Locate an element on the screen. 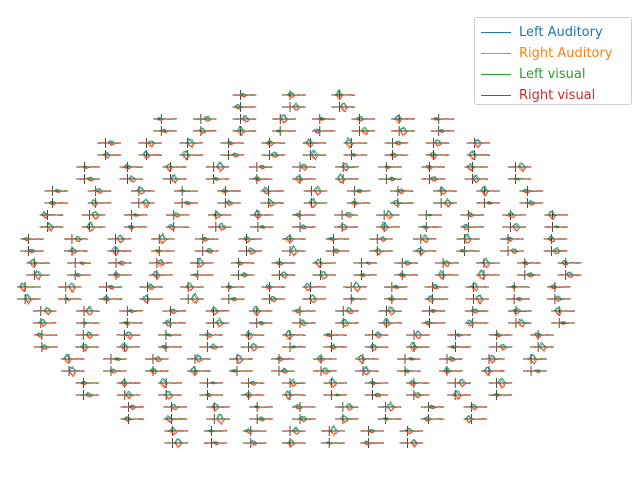 The width and height of the screenshot is (640, 480). legend-item-right-visual: Right visual is located at coordinates (538, 95).